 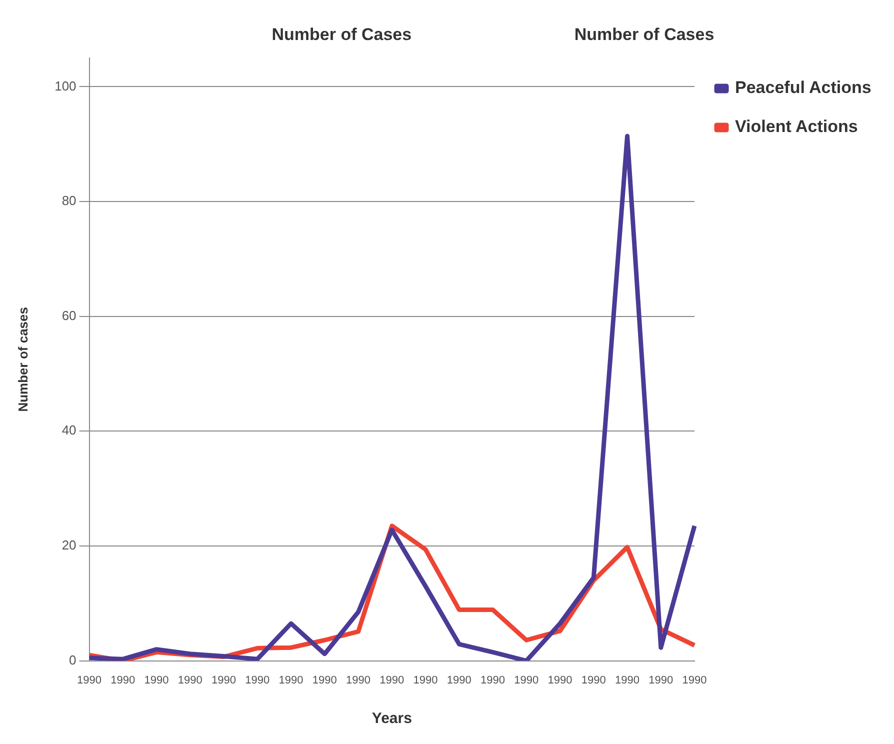 I want to click on y-tick-label: 0, so click(x=72, y=660).